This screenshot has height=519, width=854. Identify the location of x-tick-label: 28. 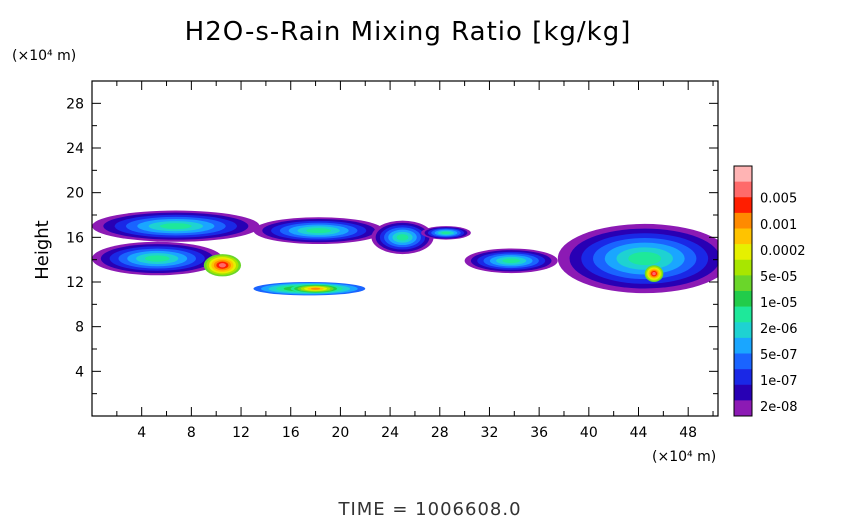
(440, 433).